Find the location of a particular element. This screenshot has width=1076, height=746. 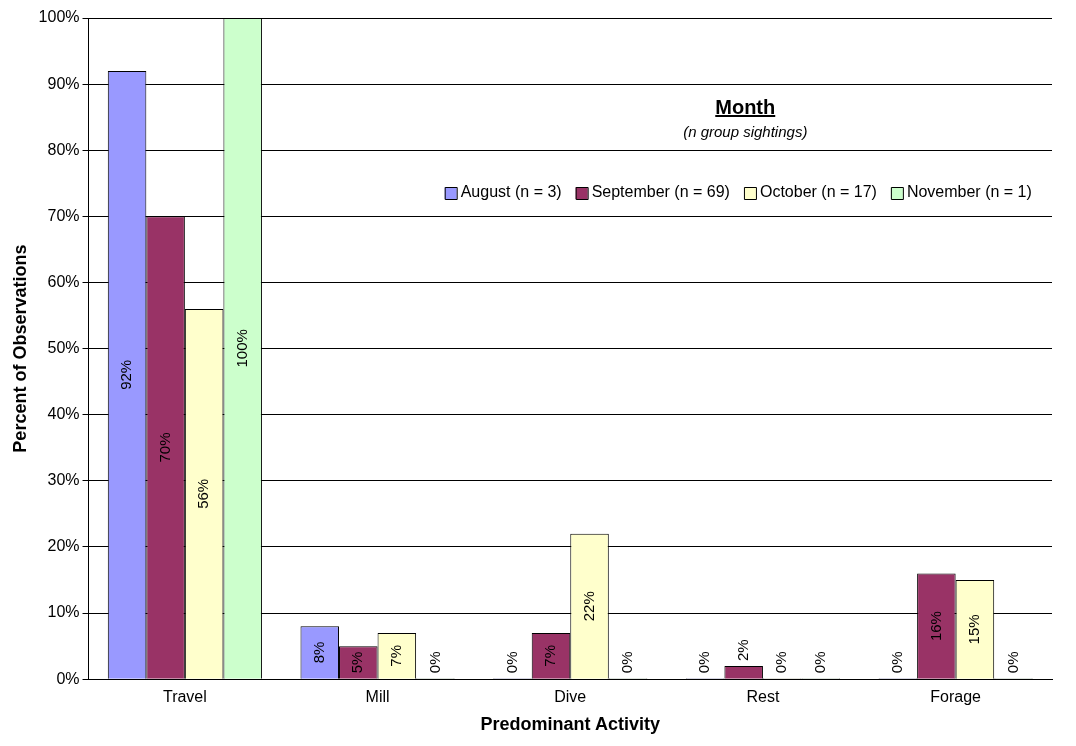

data-label: 5% is located at coordinates (357, 662).